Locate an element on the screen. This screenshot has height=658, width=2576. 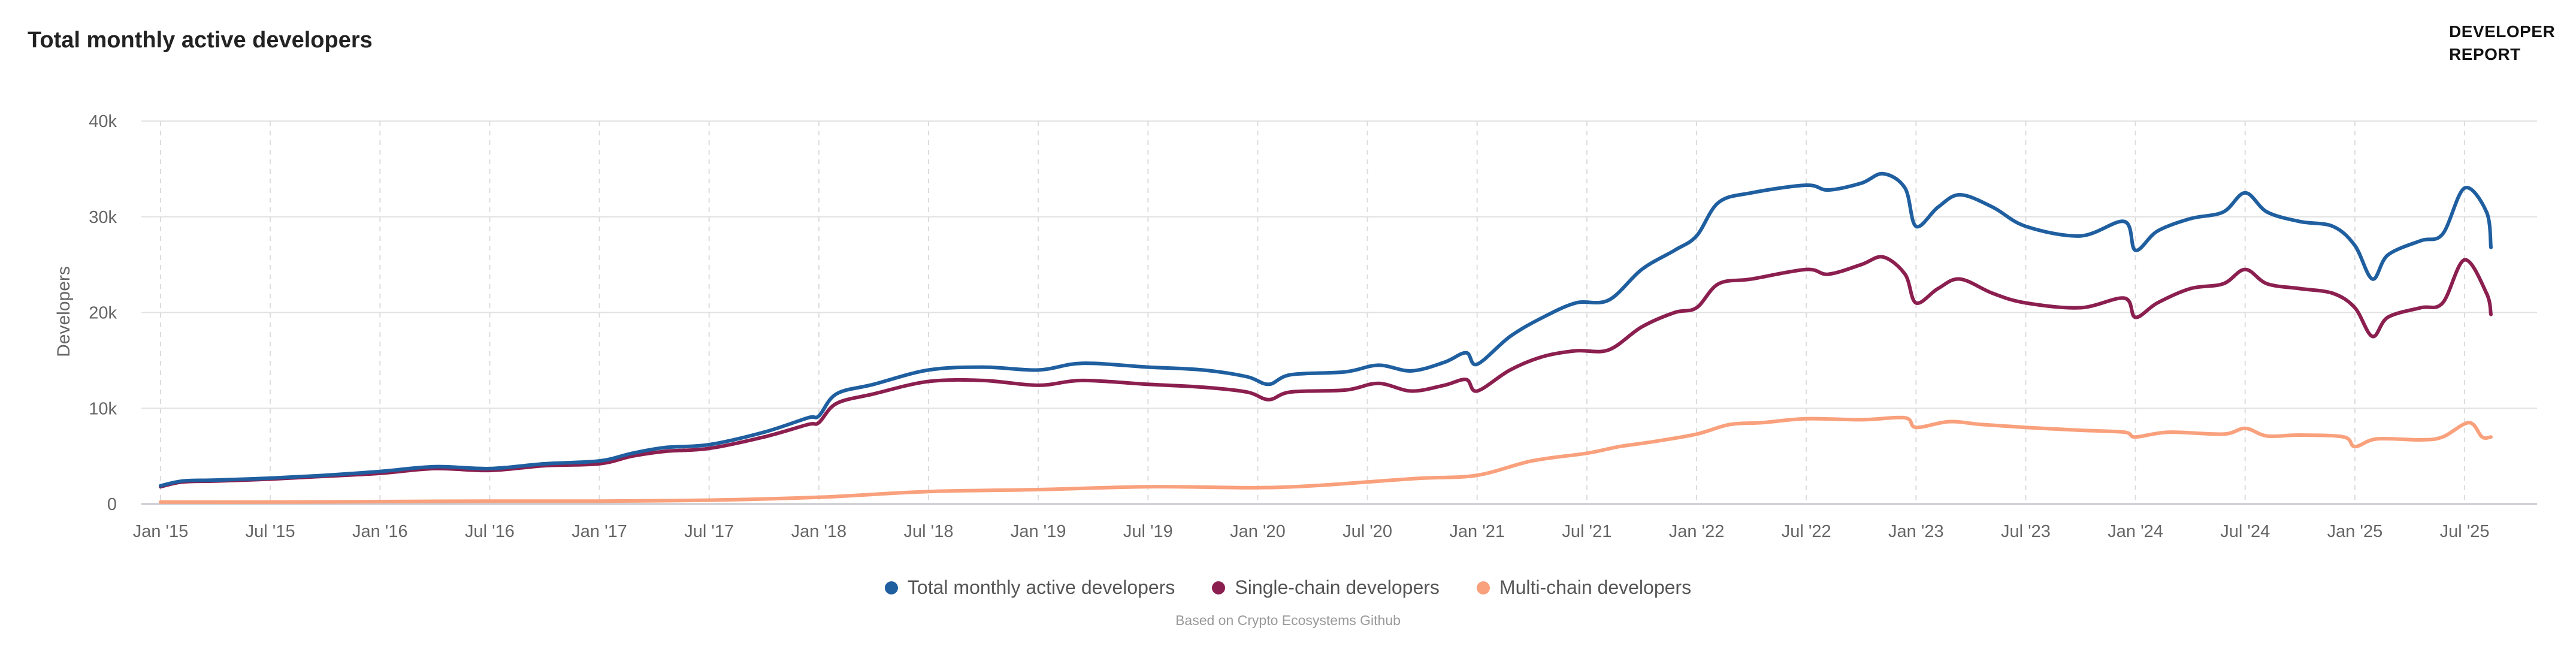
y-tick-labels: 0 10k 20k 30k 40k is located at coordinates (103, 313).